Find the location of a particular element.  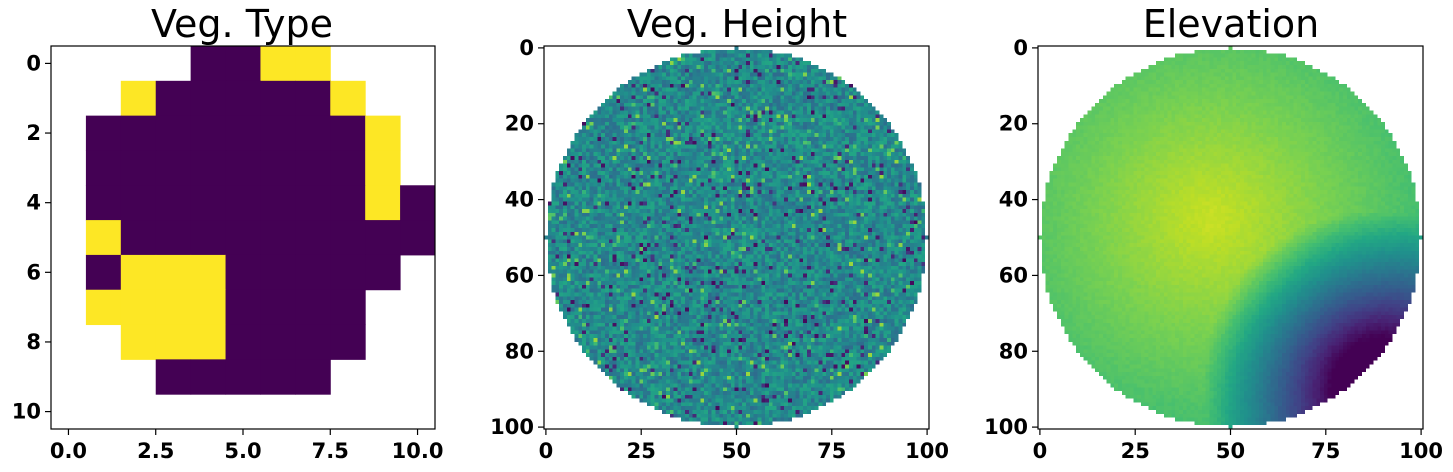

veg-height-x-axis: 0 25 50 75 100 is located at coordinates (744, 446).